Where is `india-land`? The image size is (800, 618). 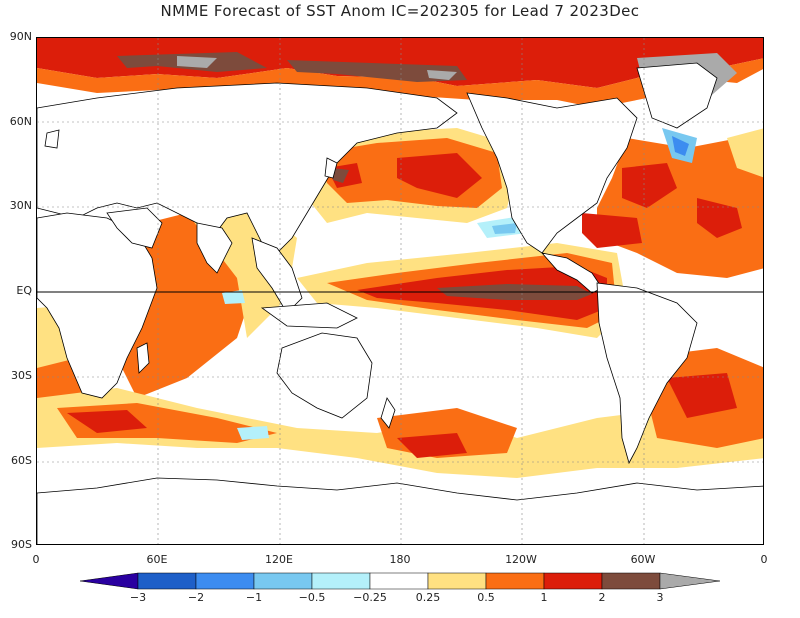 india-land is located at coordinates (214, 248).